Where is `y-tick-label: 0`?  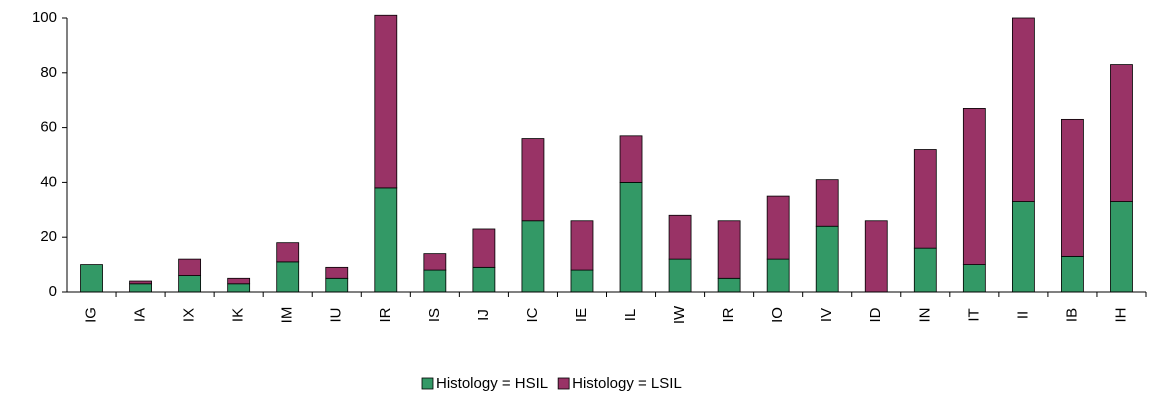
y-tick-label: 0 is located at coordinates (53, 291).